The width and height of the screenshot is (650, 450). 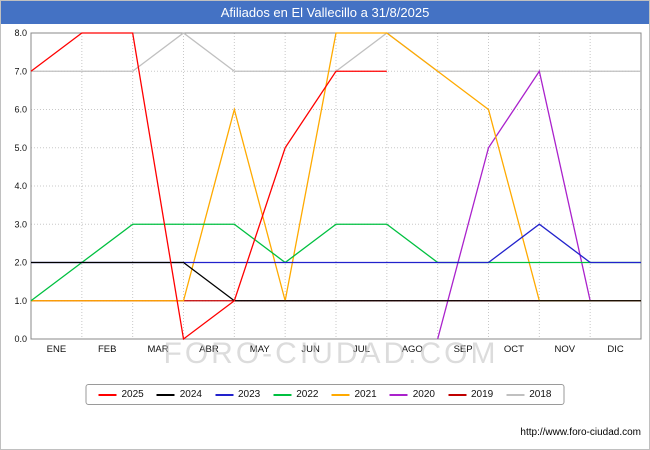 I want to click on y-axis-tick-label: 1.0, so click(x=20, y=301).